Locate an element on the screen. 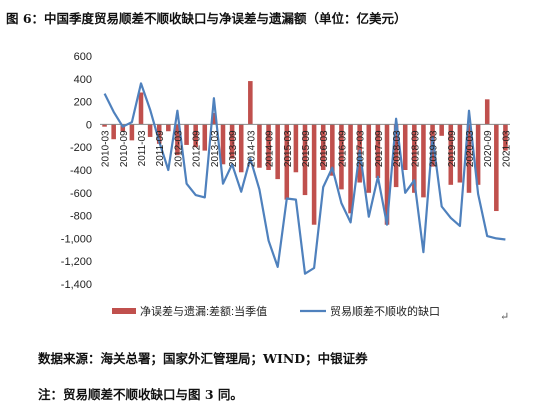  x-tick-label: 2010-03 is located at coordinates (106, 148).